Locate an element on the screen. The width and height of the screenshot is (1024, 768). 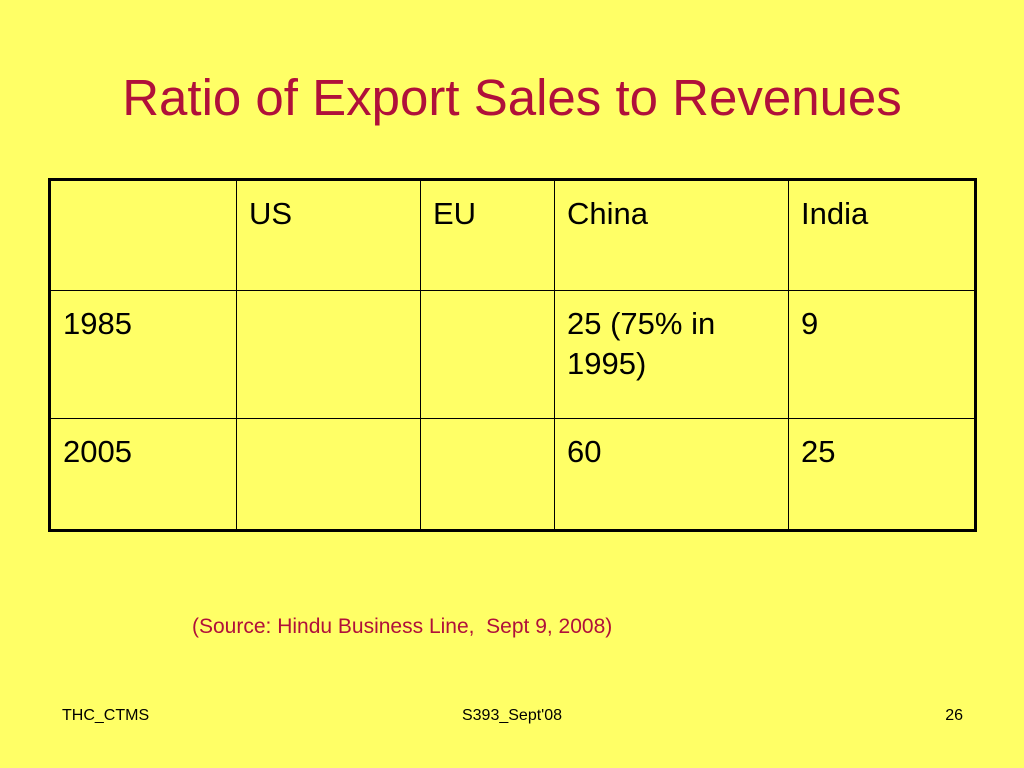
table-row: 2005 60 25 is located at coordinates (512, 474).